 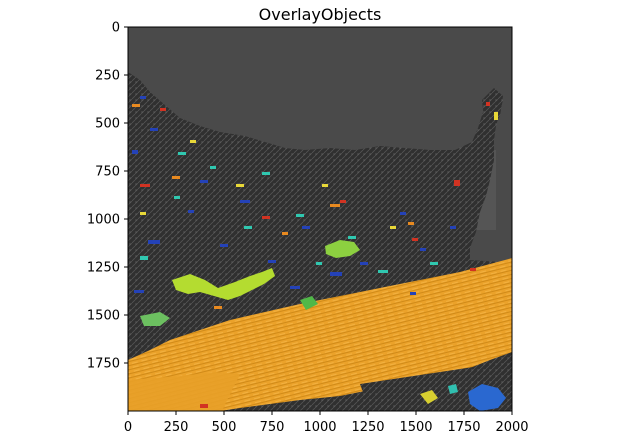 What do you see at coordinates (511, 427) in the screenshot?
I see `x-tick-label: 2000` at bounding box center [511, 427].